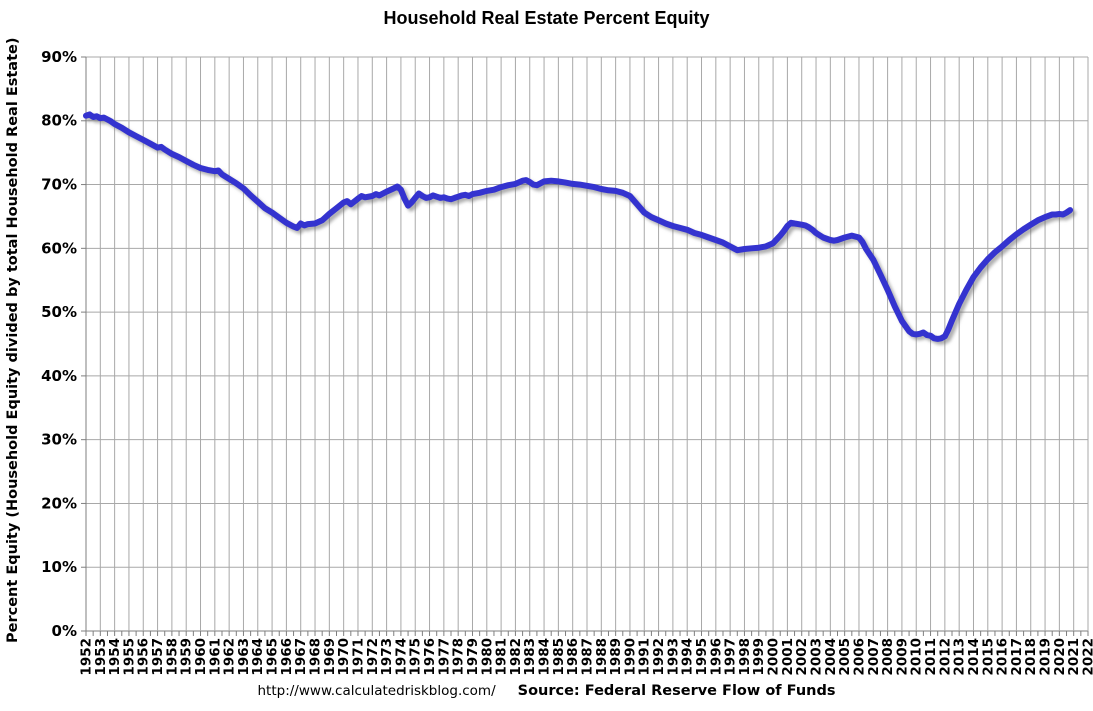  Describe the element at coordinates (659, 657) in the screenshot. I see `x-tick-label: 1992` at that location.